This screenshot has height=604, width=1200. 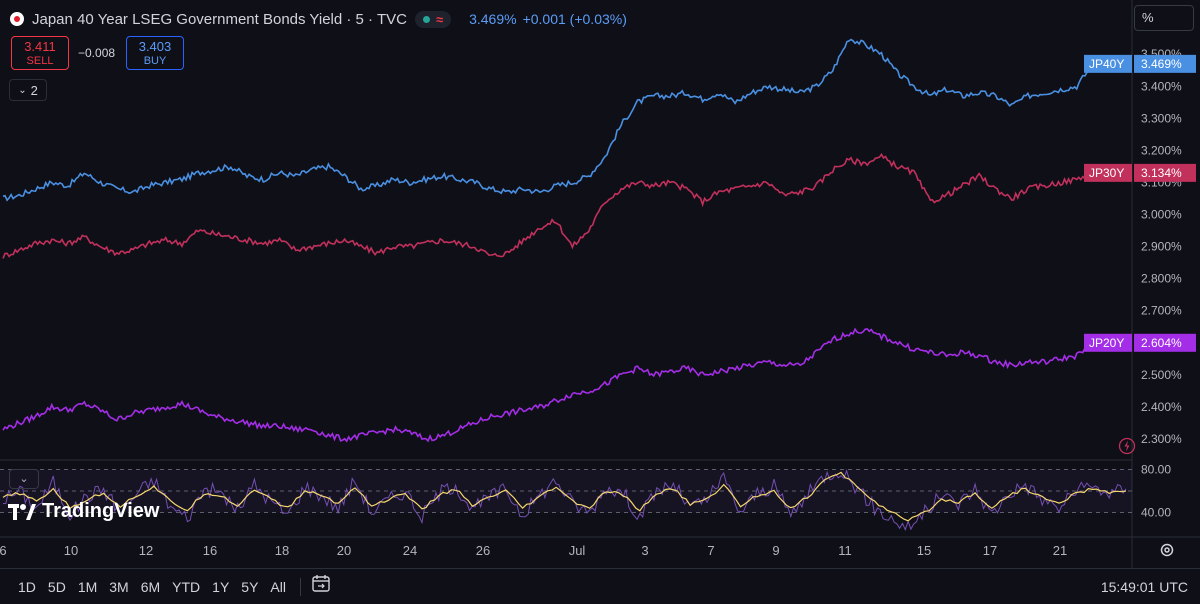 What do you see at coordinates (1156, 469) in the screenshot?
I see `oscillator-tick-label: 80.00` at bounding box center [1156, 469].